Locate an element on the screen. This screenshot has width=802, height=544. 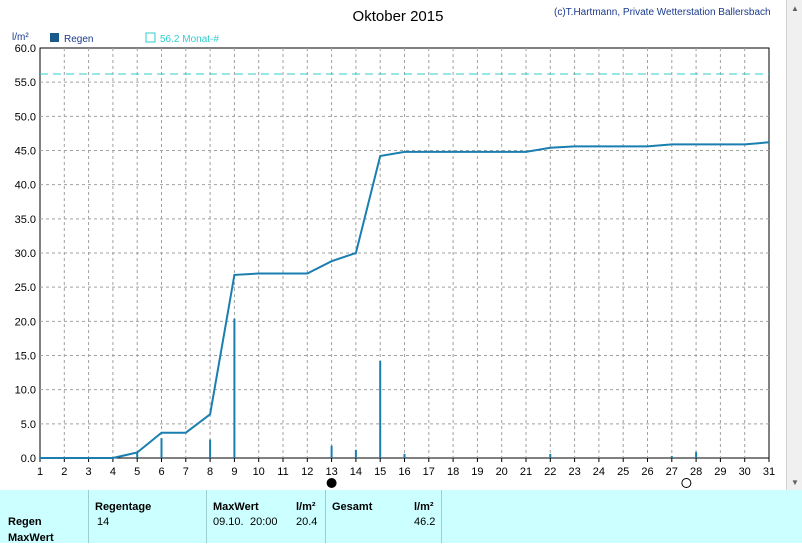
header-regentage: Regentage is located at coordinates (123, 507).